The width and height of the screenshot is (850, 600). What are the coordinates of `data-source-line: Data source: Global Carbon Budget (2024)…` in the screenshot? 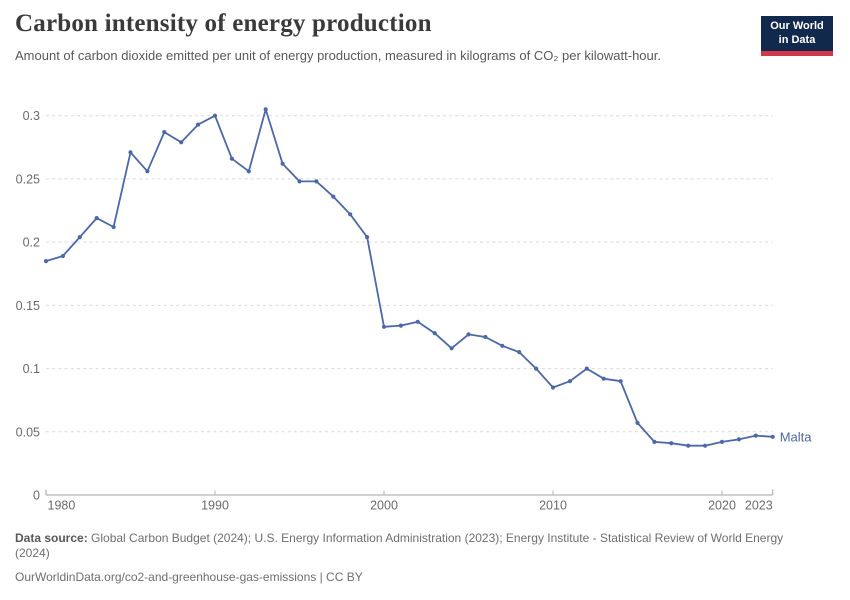 It's located at (415, 545).